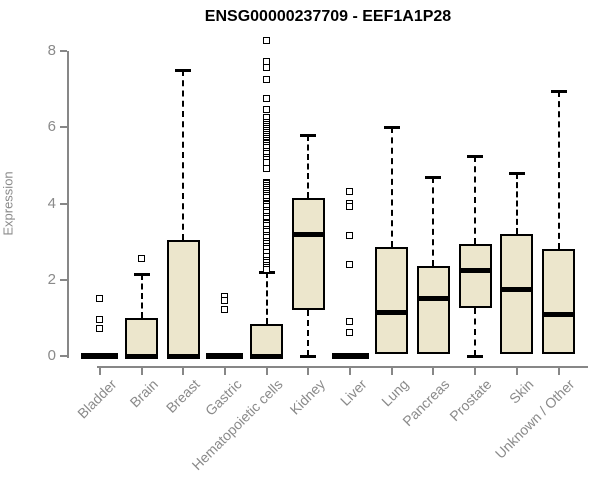 The width and height of the screenshot is (600, 500). Describe the element at coordinates (521, 391) in the screenshot. I see `x-tick-label: Skin` at that location.